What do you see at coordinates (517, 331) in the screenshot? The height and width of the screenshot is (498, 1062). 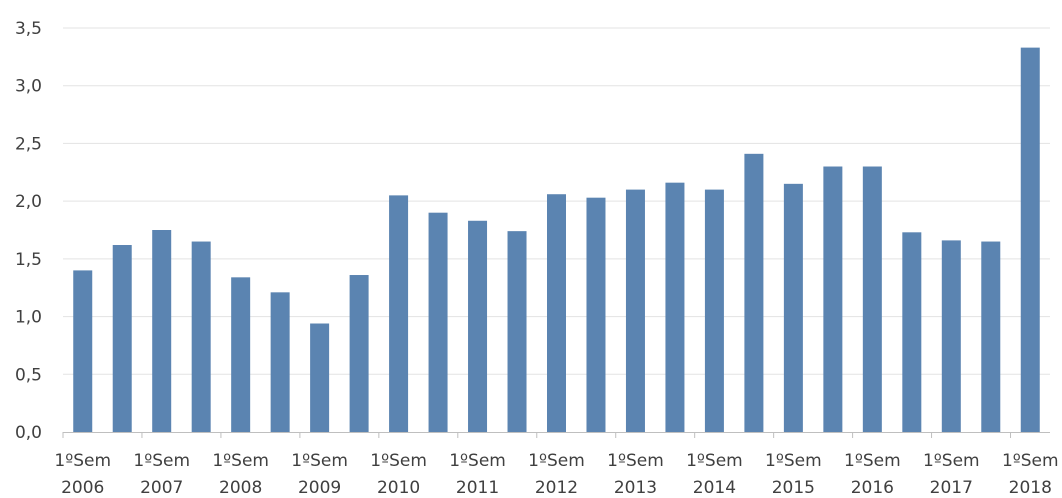 I see `bar: 2ºSem 2011: 1.74` at bounding box center [517, 331].